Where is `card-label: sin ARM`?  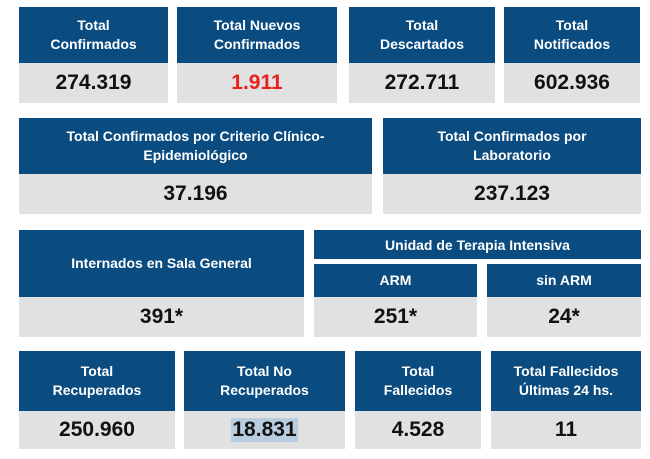 card-label: sin ARM is located at coordinates (564, 280).